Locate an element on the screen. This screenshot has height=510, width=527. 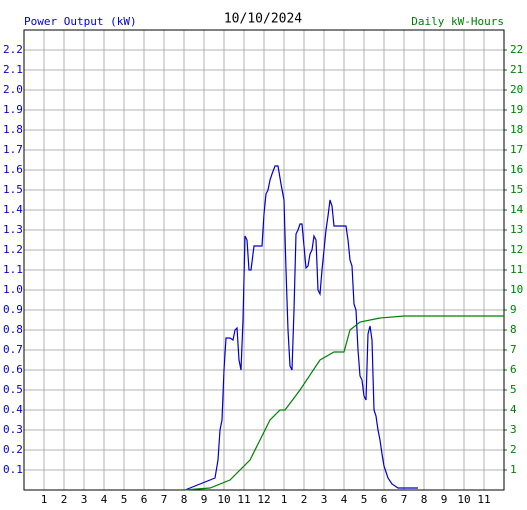
y-axis-label: Power Output (kW) is located at coordinates (80, 21).